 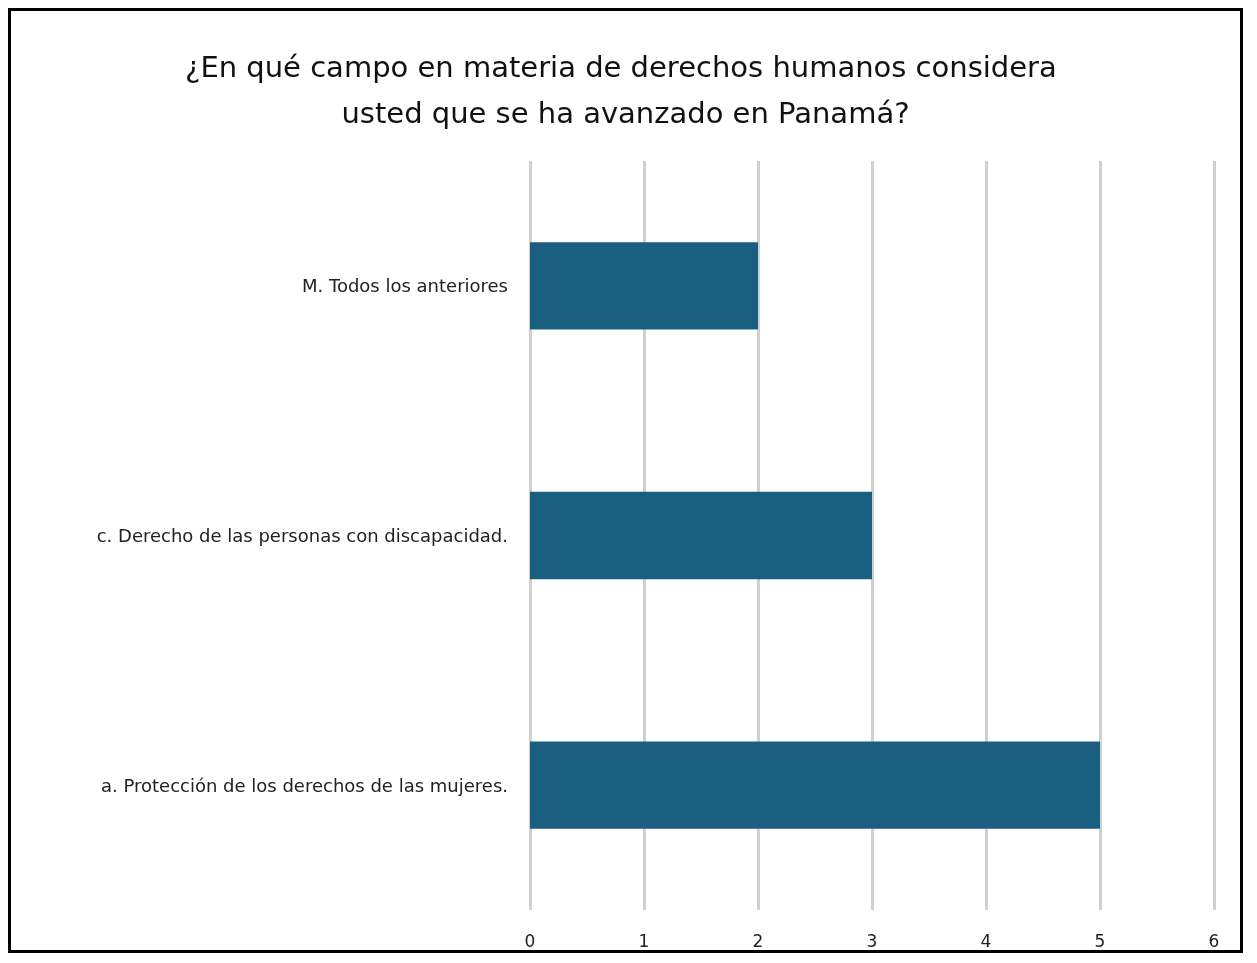 I want to click on chart-title: ¿En qué campo en materia de derechos humanos considera usted que se ha avanzado en Panamá?, so click(x=625, y=90).